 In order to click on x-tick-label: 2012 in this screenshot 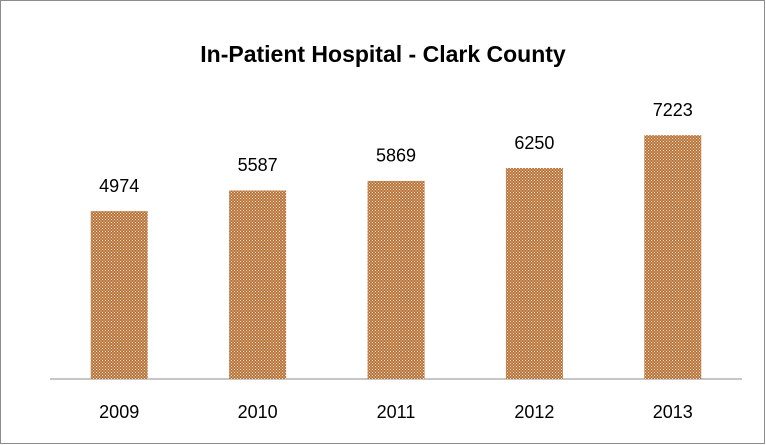, I will do `click(534, 412)`.